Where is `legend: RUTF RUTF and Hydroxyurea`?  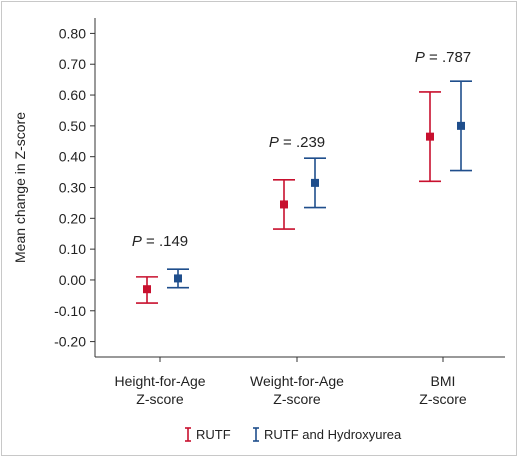 legend: RUTF RUTF and Hydroxyurea is located at coordinates (293, 434).